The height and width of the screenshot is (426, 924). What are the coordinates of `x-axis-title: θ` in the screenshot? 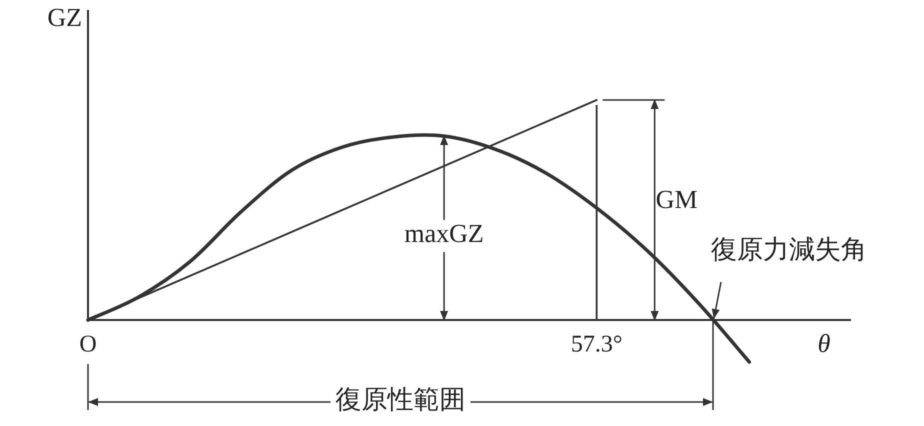 It's located at (824, 343).